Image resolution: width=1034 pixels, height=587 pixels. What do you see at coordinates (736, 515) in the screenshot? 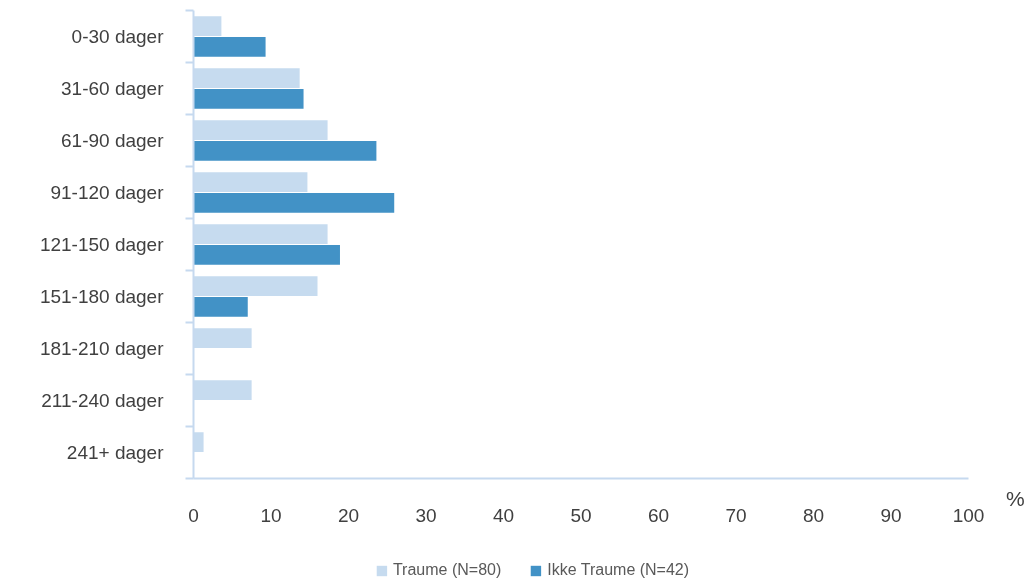
I see `x-tick-label: 70` at bounding box center [736, 515].